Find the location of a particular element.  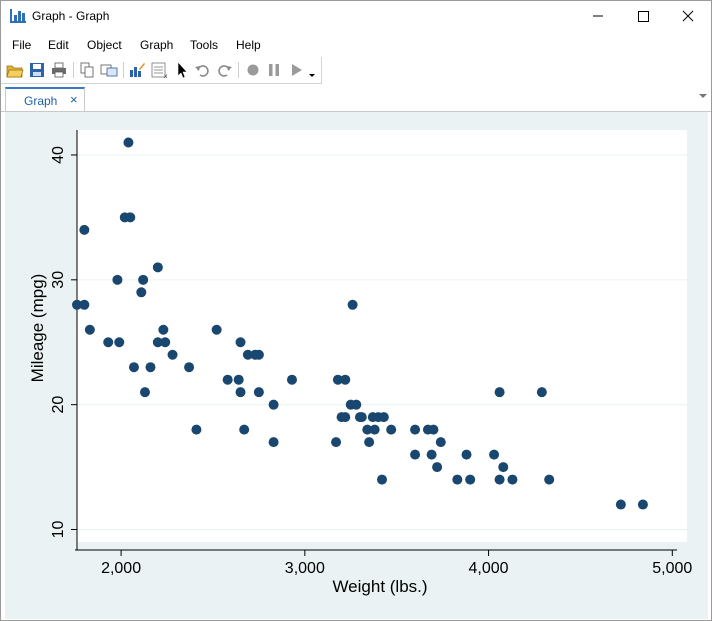

x-axis-title: Weight (lbs.) is located at coordinates (379, 586).